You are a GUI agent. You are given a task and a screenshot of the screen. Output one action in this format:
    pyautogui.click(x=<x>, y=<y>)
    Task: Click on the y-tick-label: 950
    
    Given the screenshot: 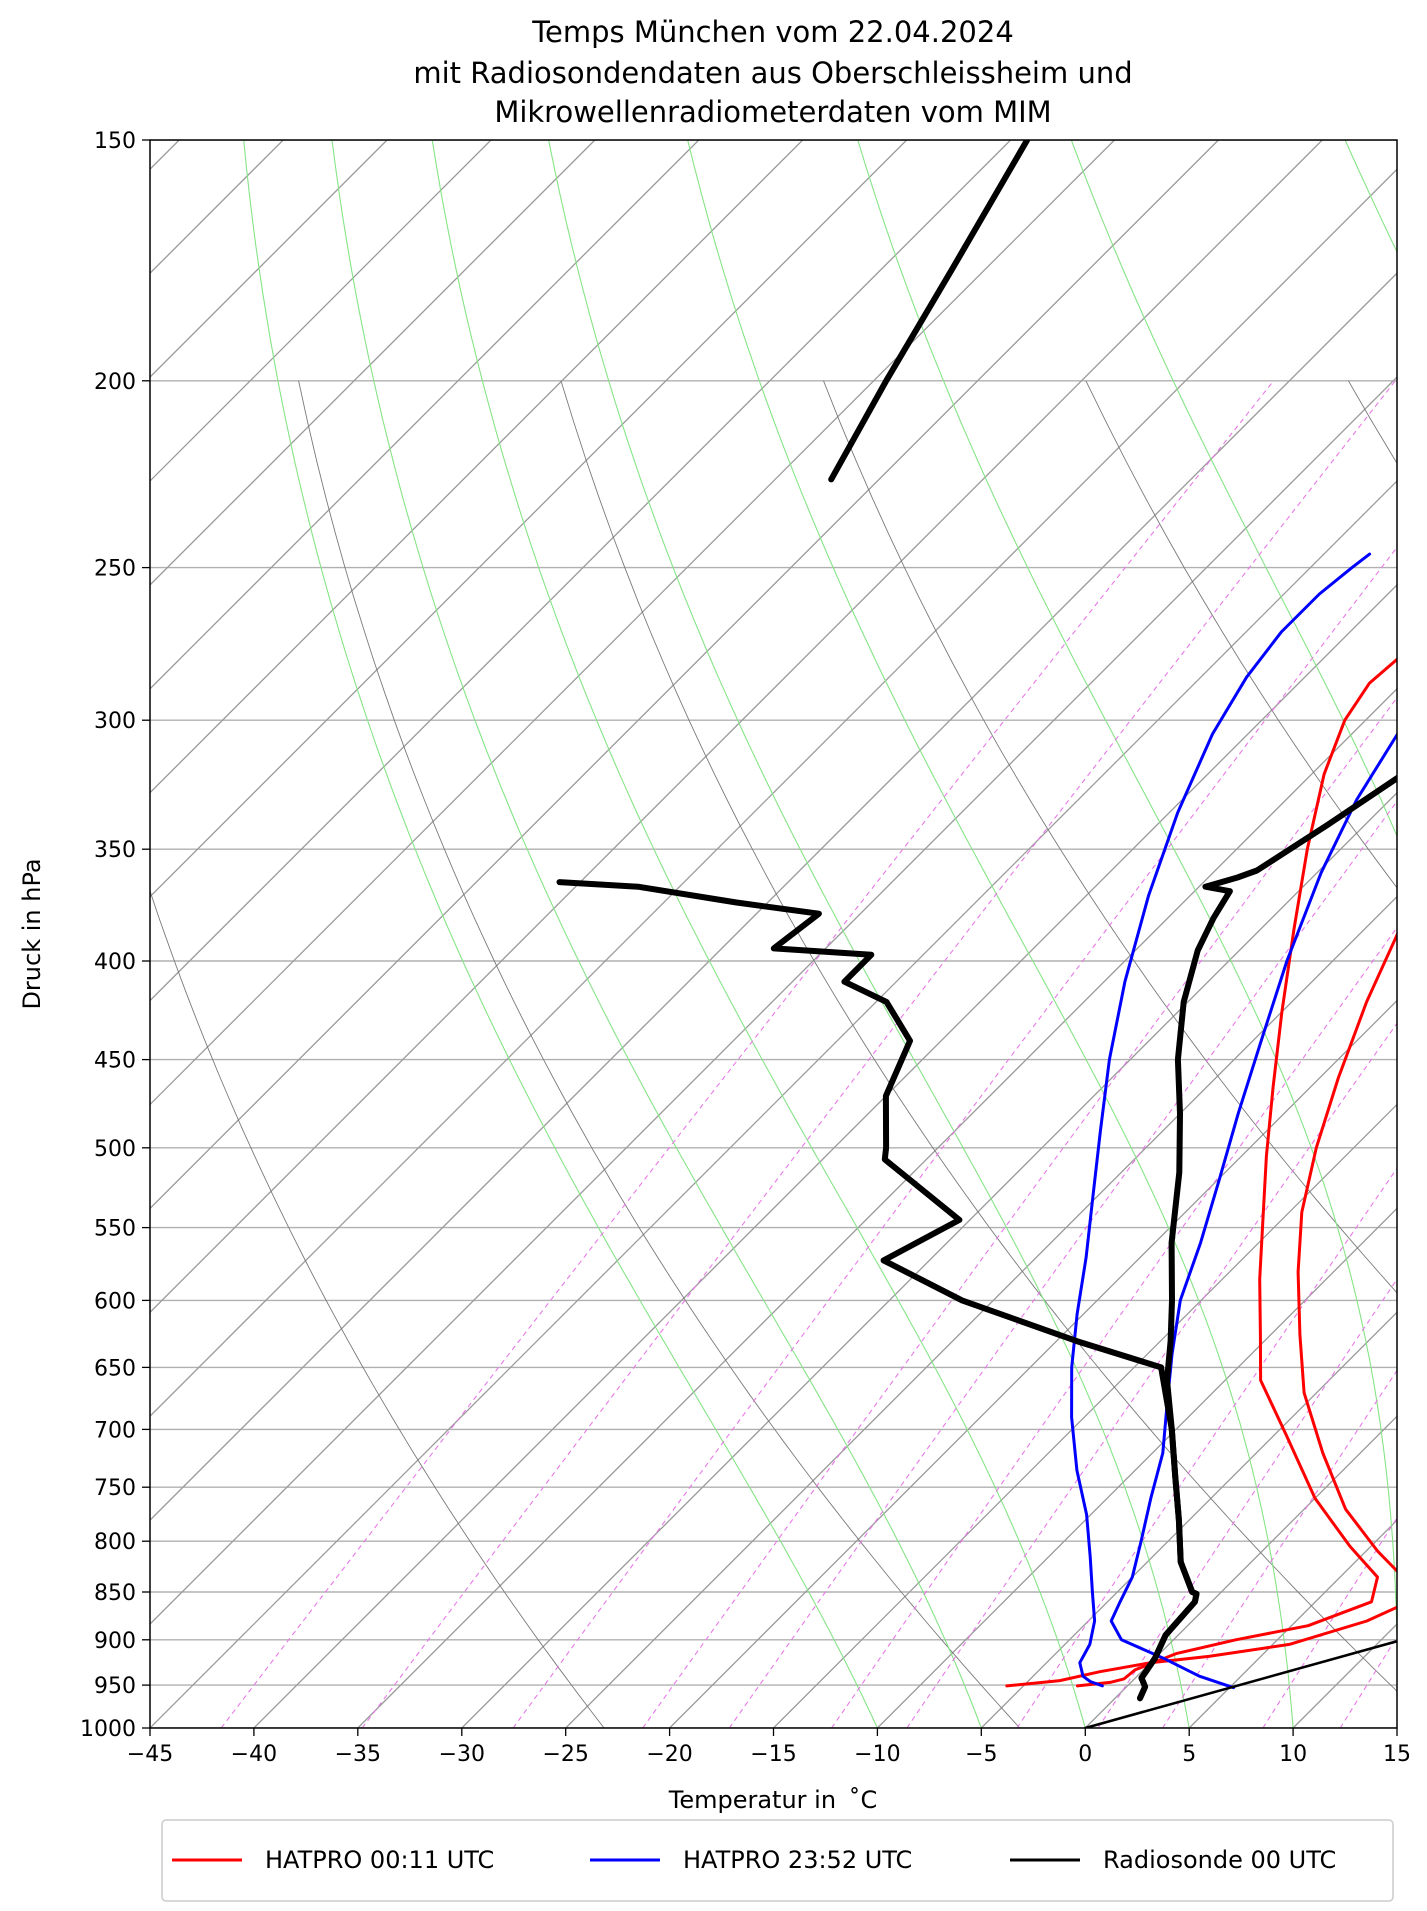 What is the action you would take?
    pyautogui.click(x=115, y=1686)
    